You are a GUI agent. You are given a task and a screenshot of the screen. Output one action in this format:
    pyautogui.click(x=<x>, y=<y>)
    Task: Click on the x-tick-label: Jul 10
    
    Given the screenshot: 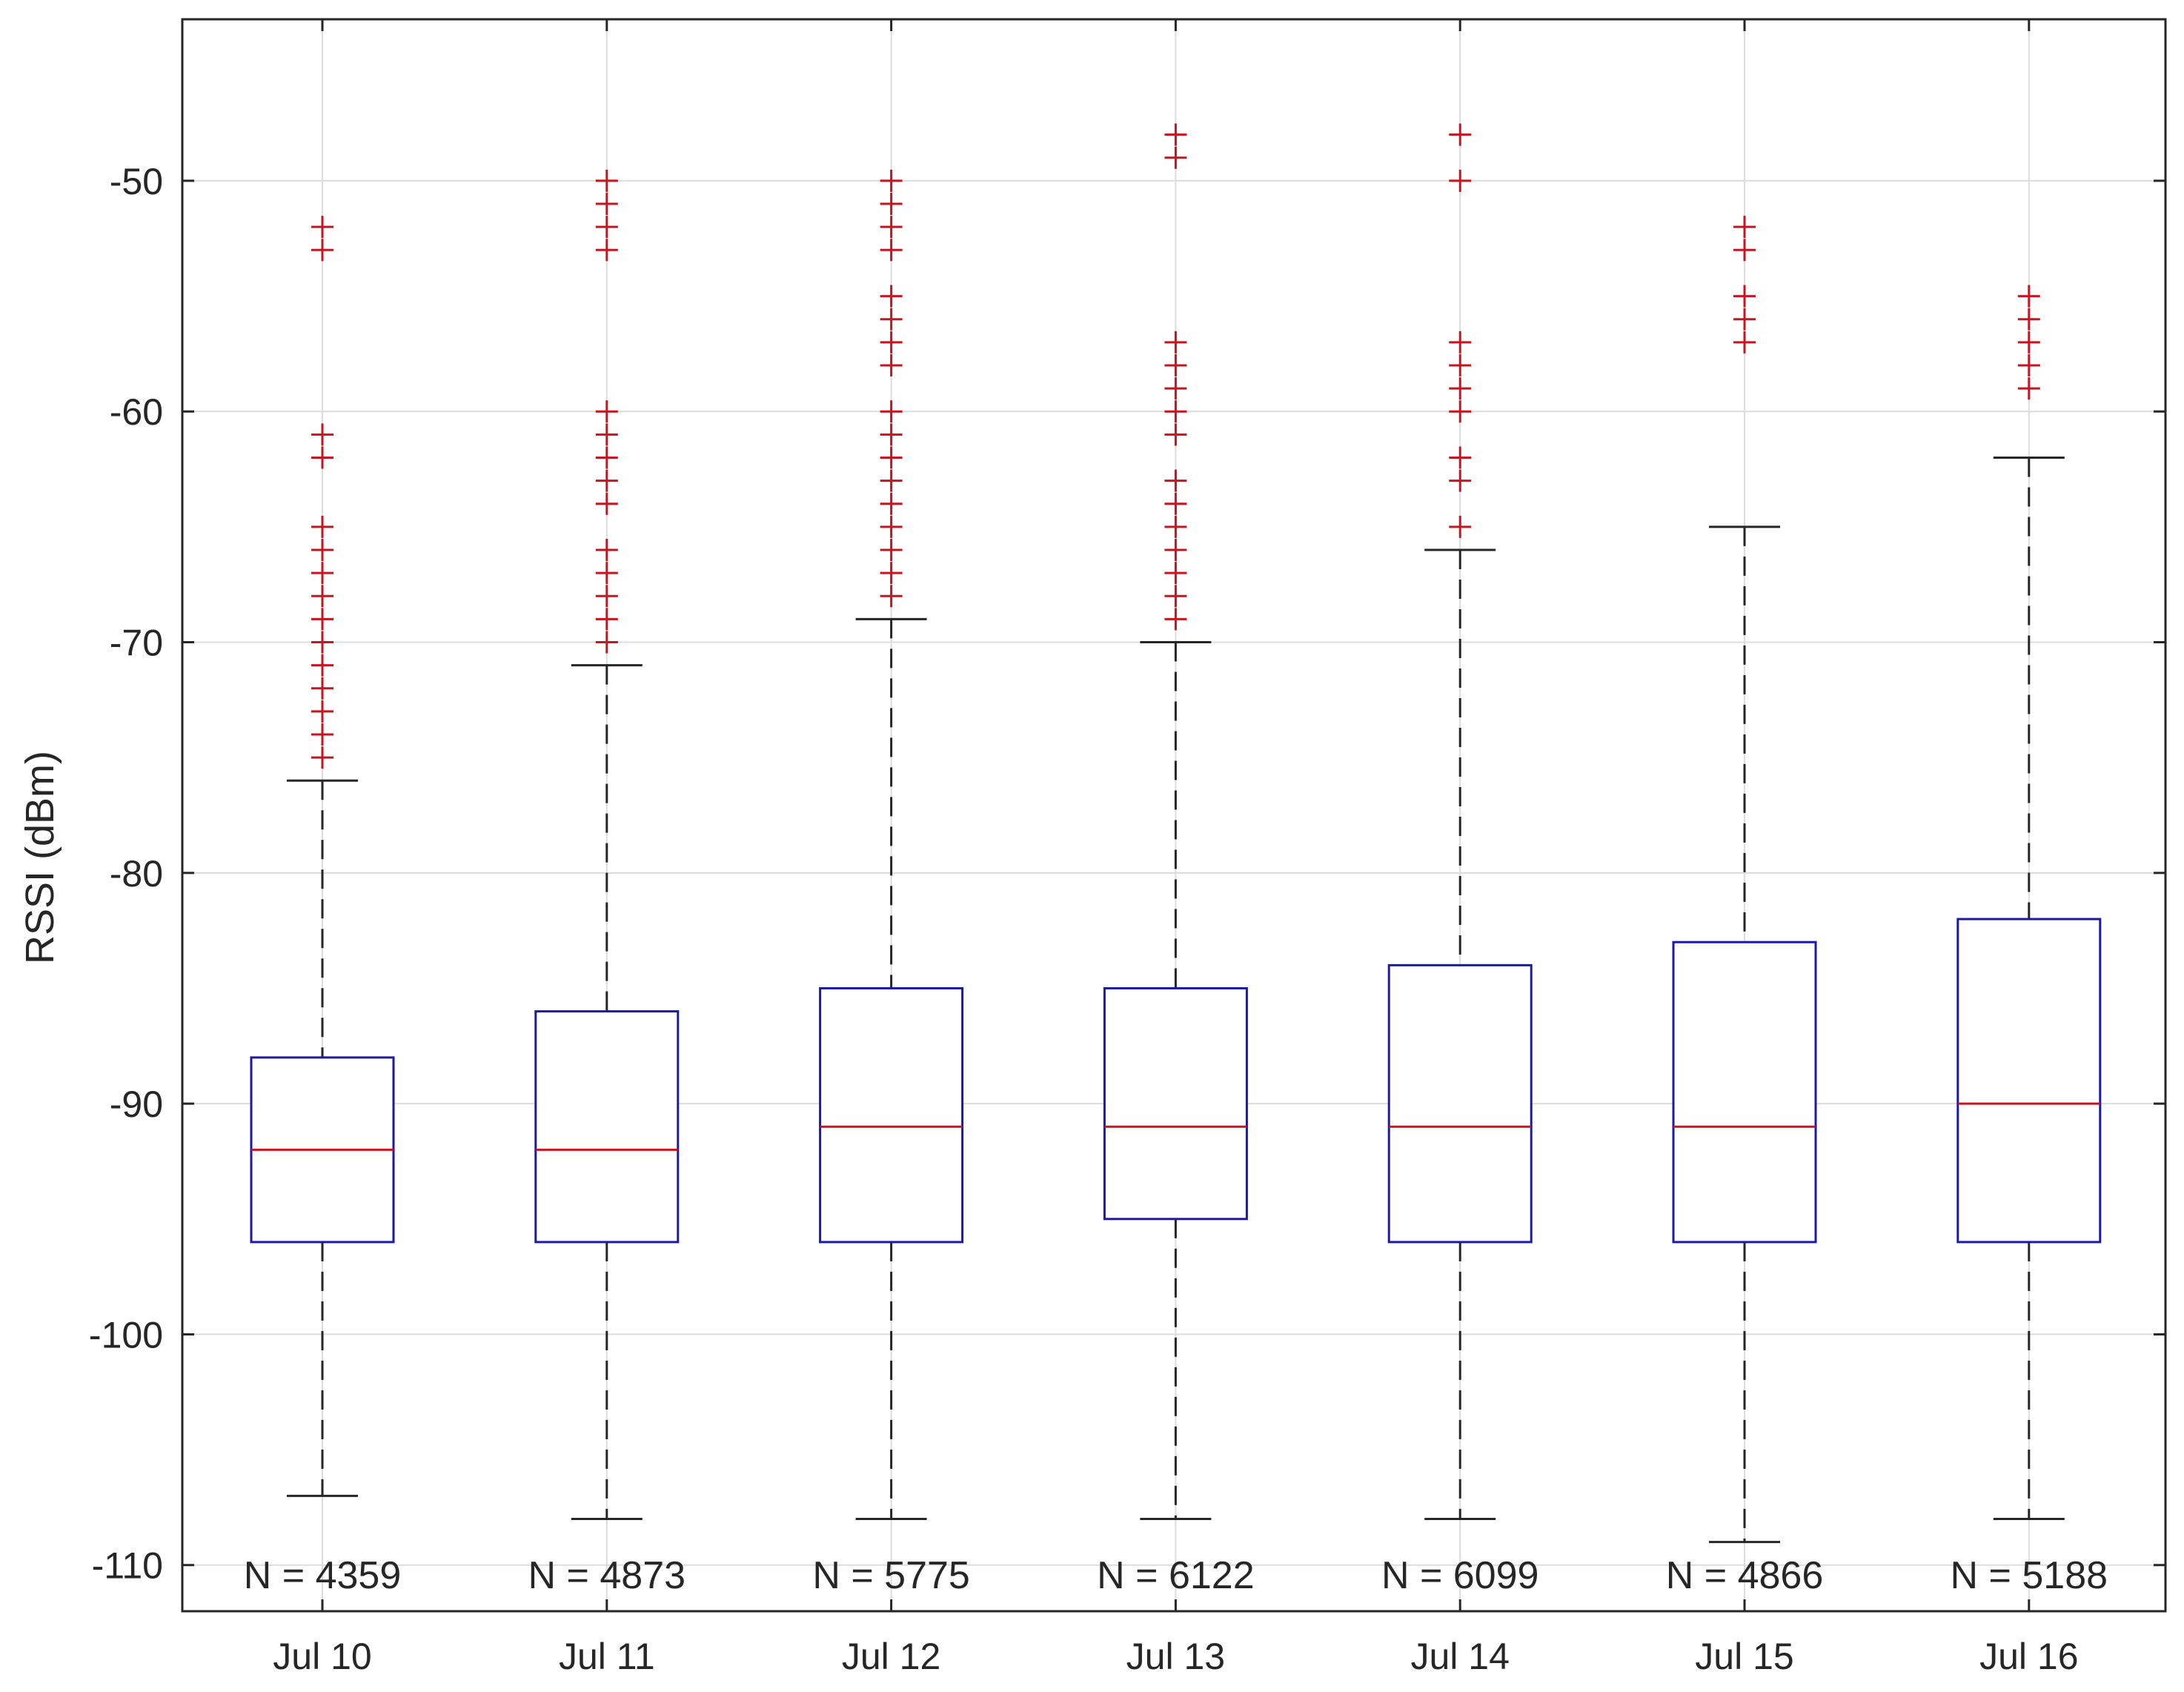 What is the action you would take?
    pyautogui.click(x=322, y=1656)
    